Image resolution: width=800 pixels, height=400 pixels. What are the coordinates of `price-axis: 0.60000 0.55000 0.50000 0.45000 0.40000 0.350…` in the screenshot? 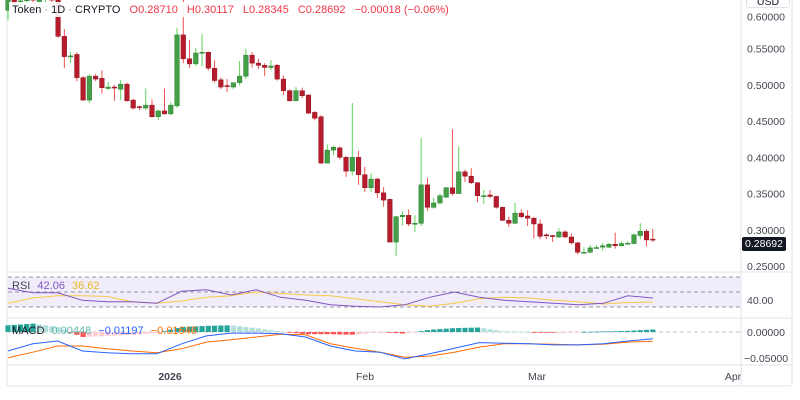 It's located at (766, 142).